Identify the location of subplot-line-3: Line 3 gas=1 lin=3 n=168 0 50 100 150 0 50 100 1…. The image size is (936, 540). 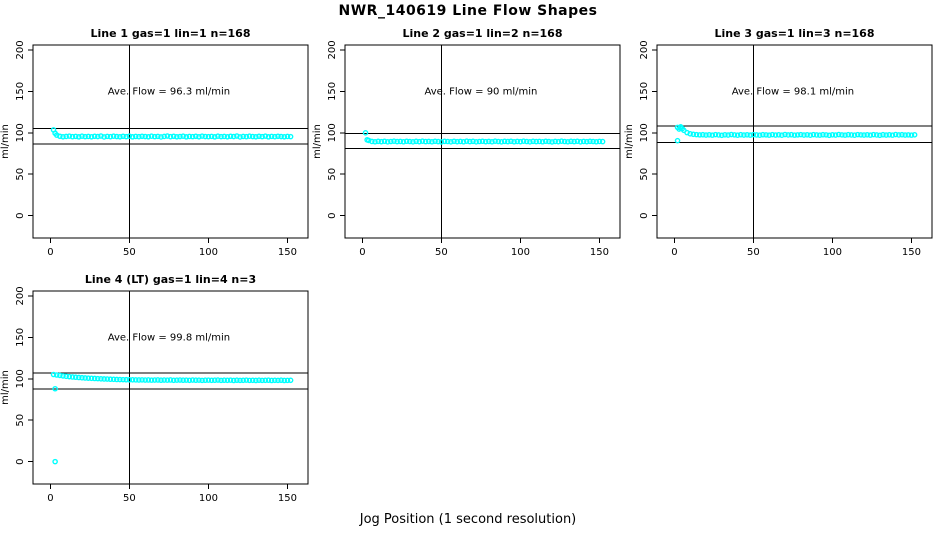
(778, 142).